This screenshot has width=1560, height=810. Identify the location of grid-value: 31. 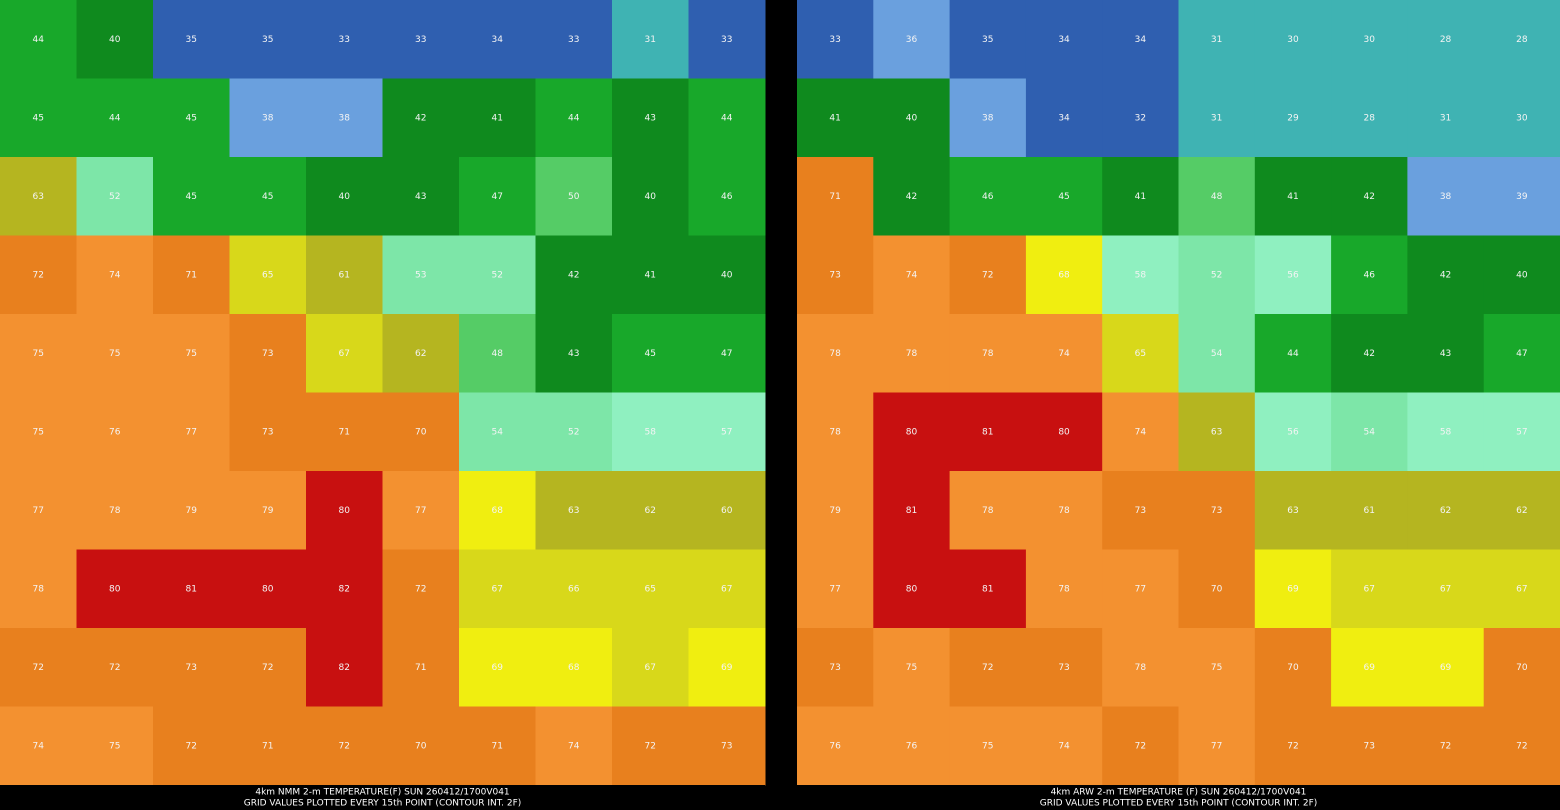
(650, 40).